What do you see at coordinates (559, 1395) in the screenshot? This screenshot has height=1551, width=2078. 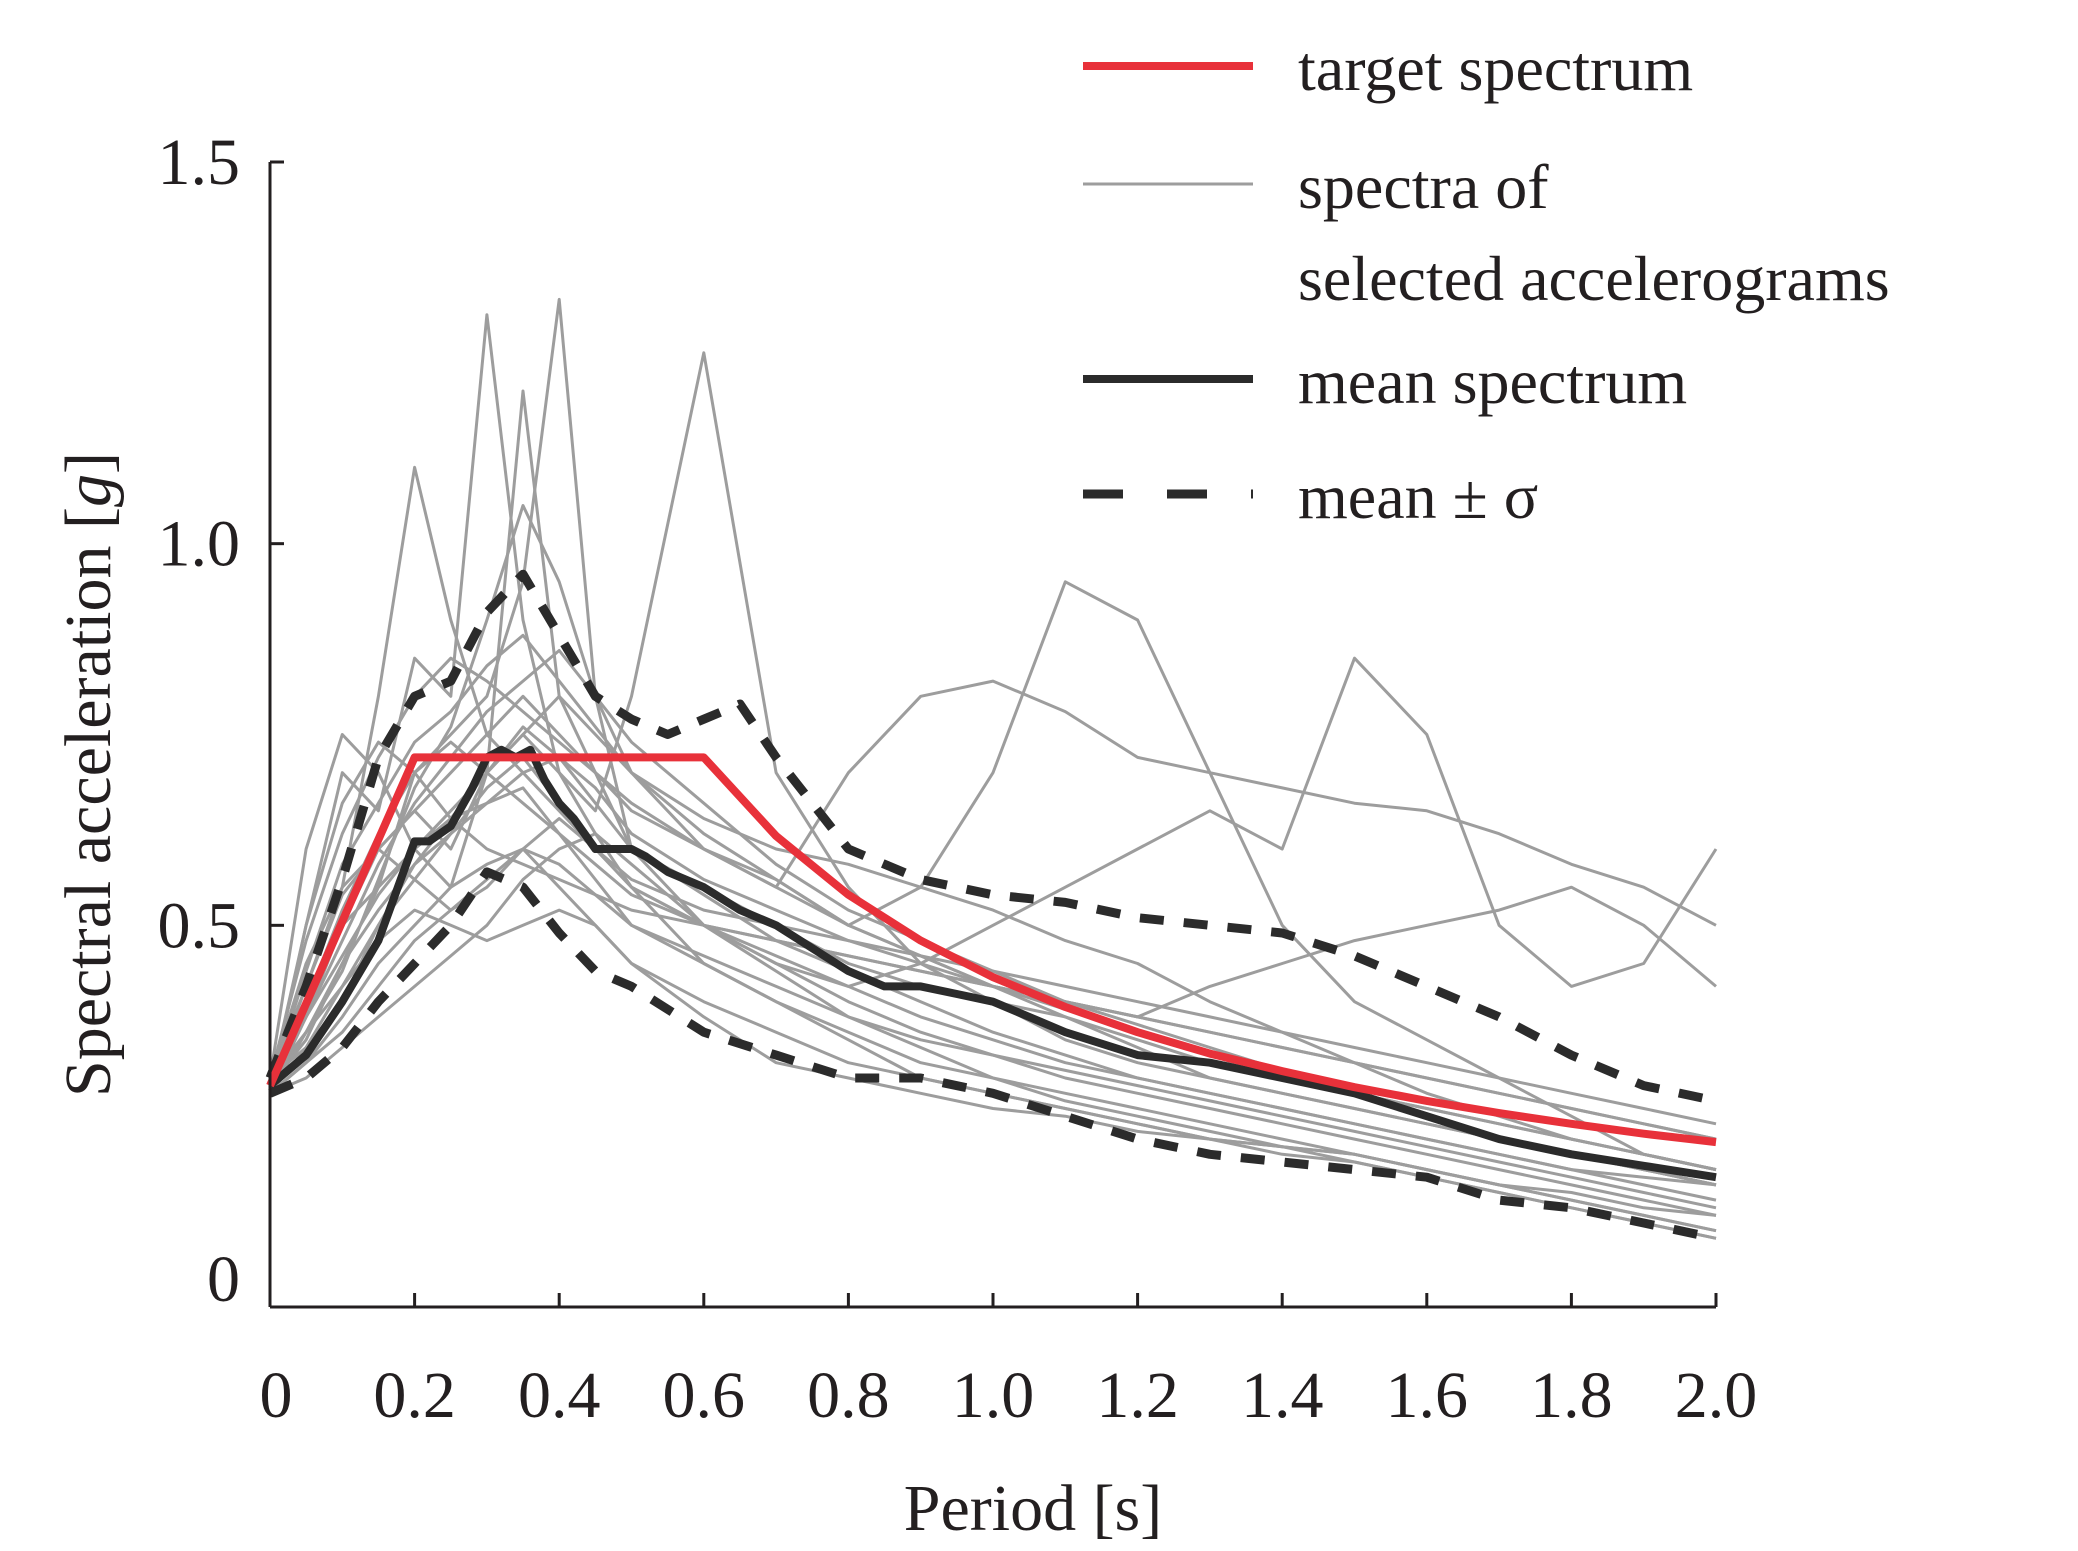 I see `x-tick-label: 0.4` at bounding box center [559, 1395].